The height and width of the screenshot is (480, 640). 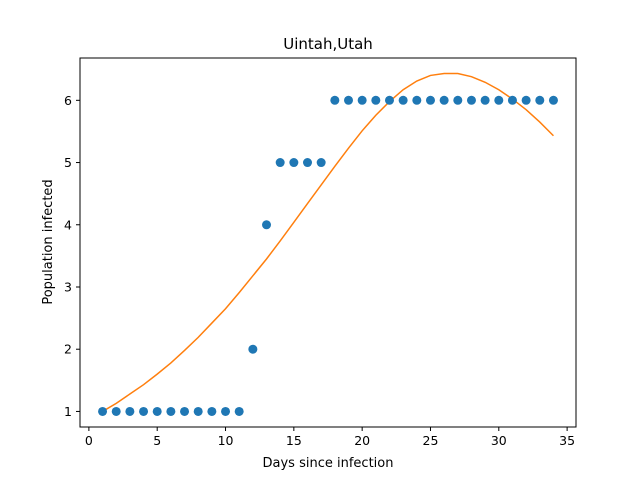 What do you see at coordinates (68, 411) in the screenshot?
I see `y-tick-label: 1` at bounding box center [68, 411].